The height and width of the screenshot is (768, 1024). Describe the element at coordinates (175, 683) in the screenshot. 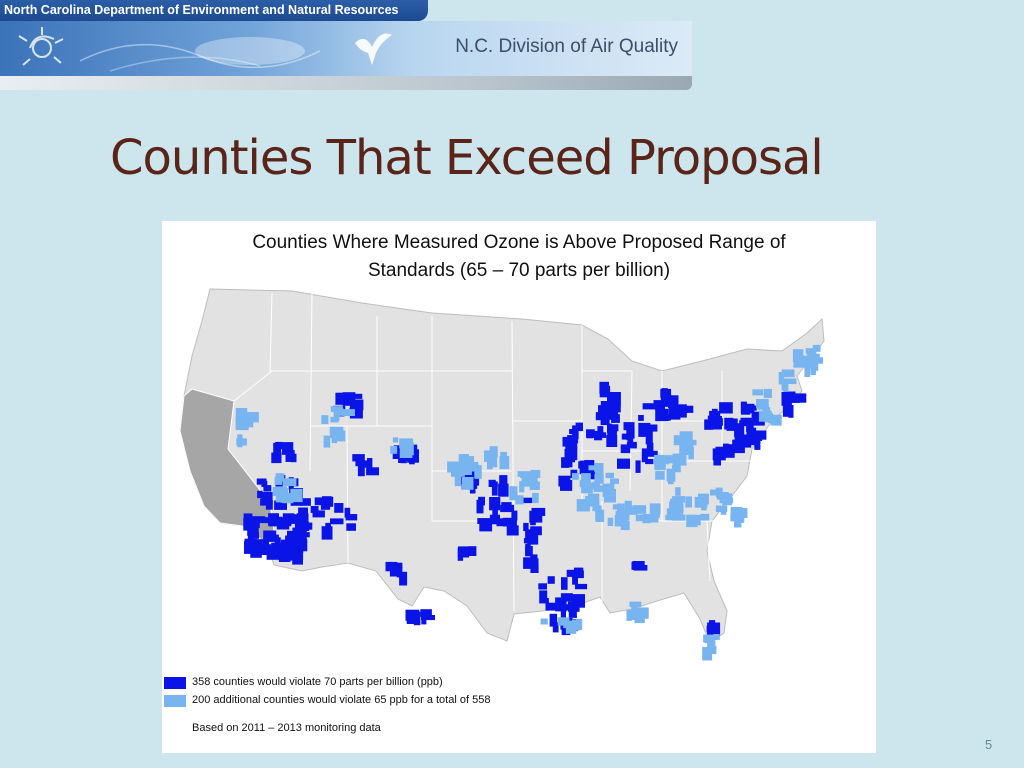

I see `legend-swatch-70ppb` at that location.